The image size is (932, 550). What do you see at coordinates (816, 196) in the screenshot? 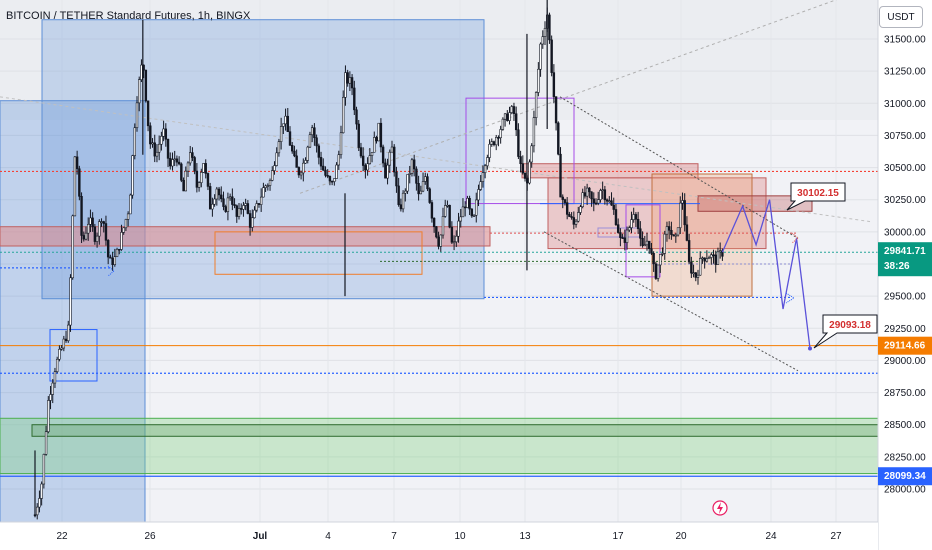
I see `callout-30102: 30102.15` at bounding box center [816, 196].